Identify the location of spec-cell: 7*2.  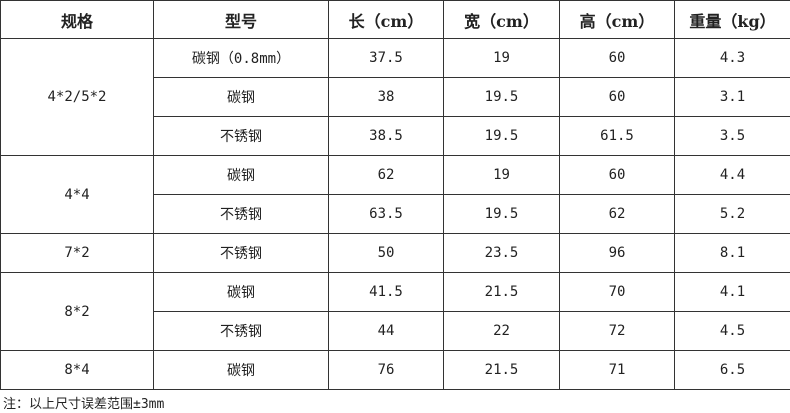
(77, 253).